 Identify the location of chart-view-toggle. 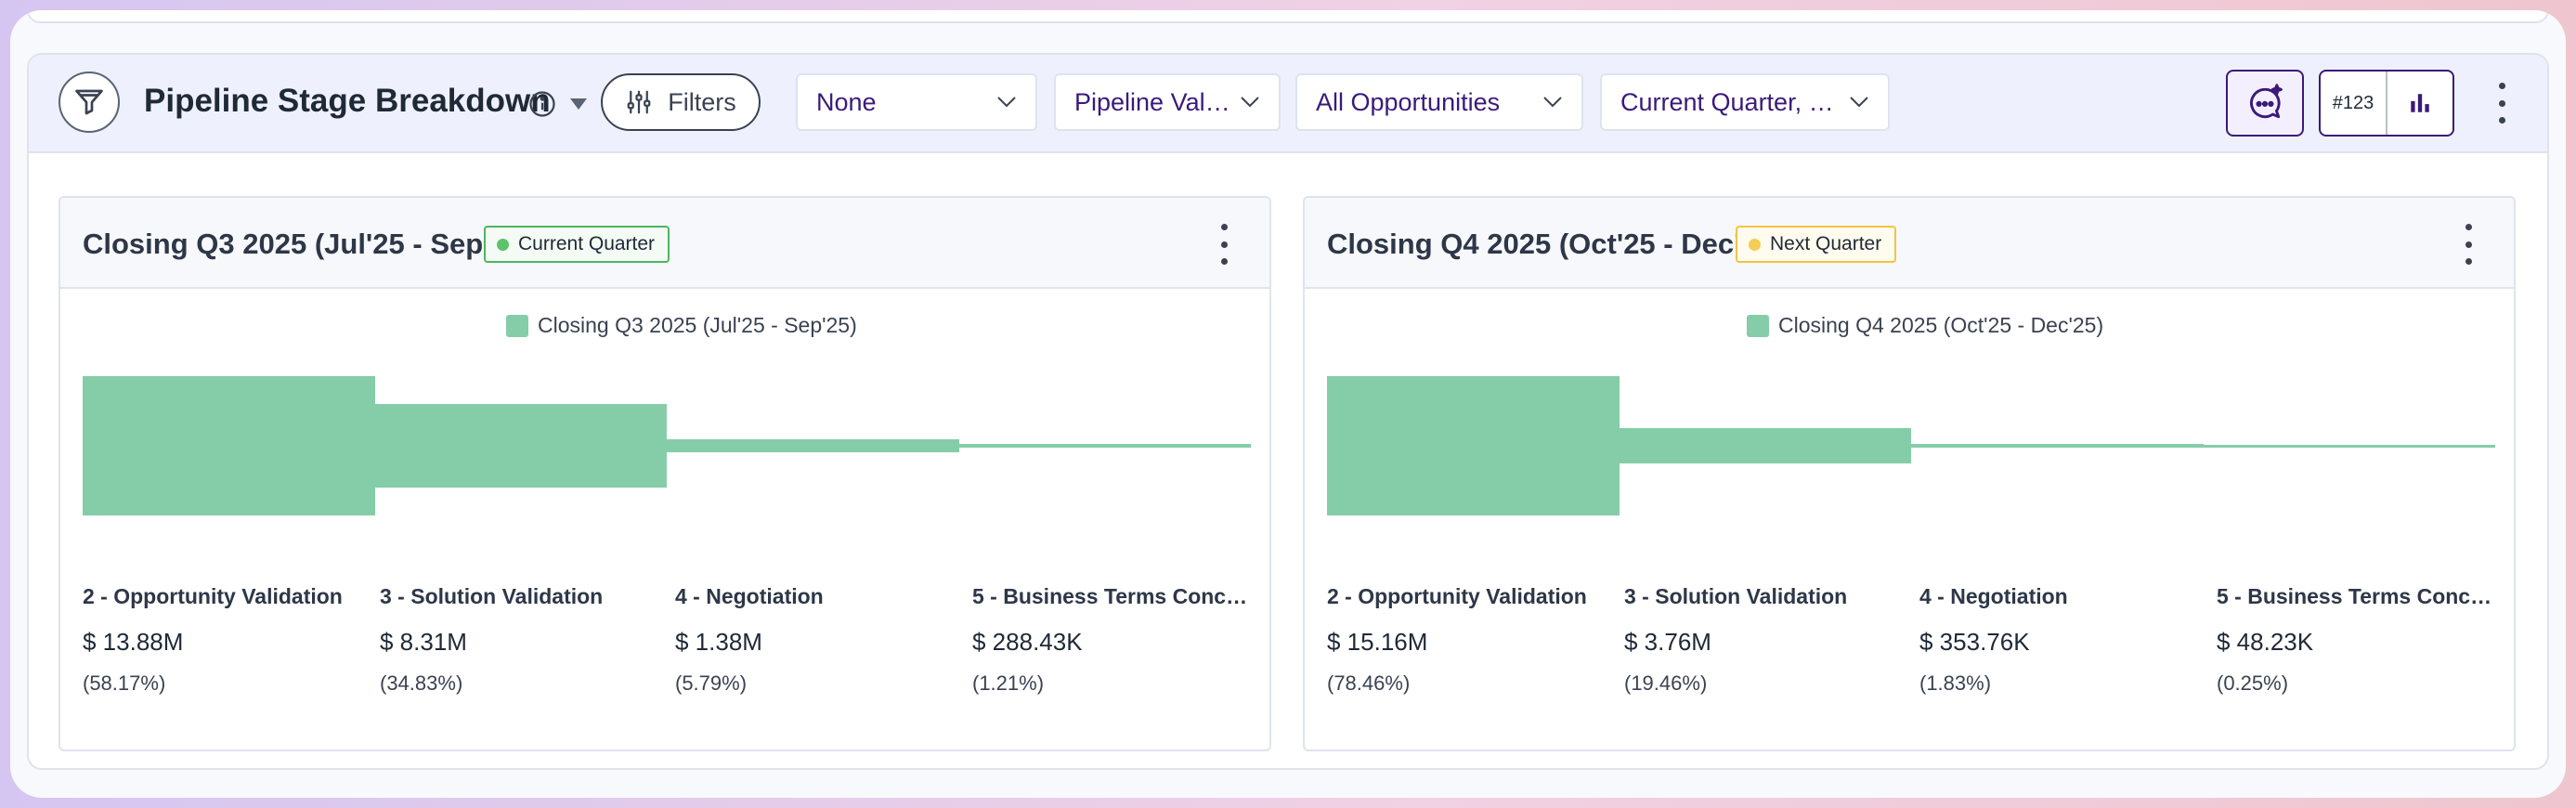
(2419, 103).